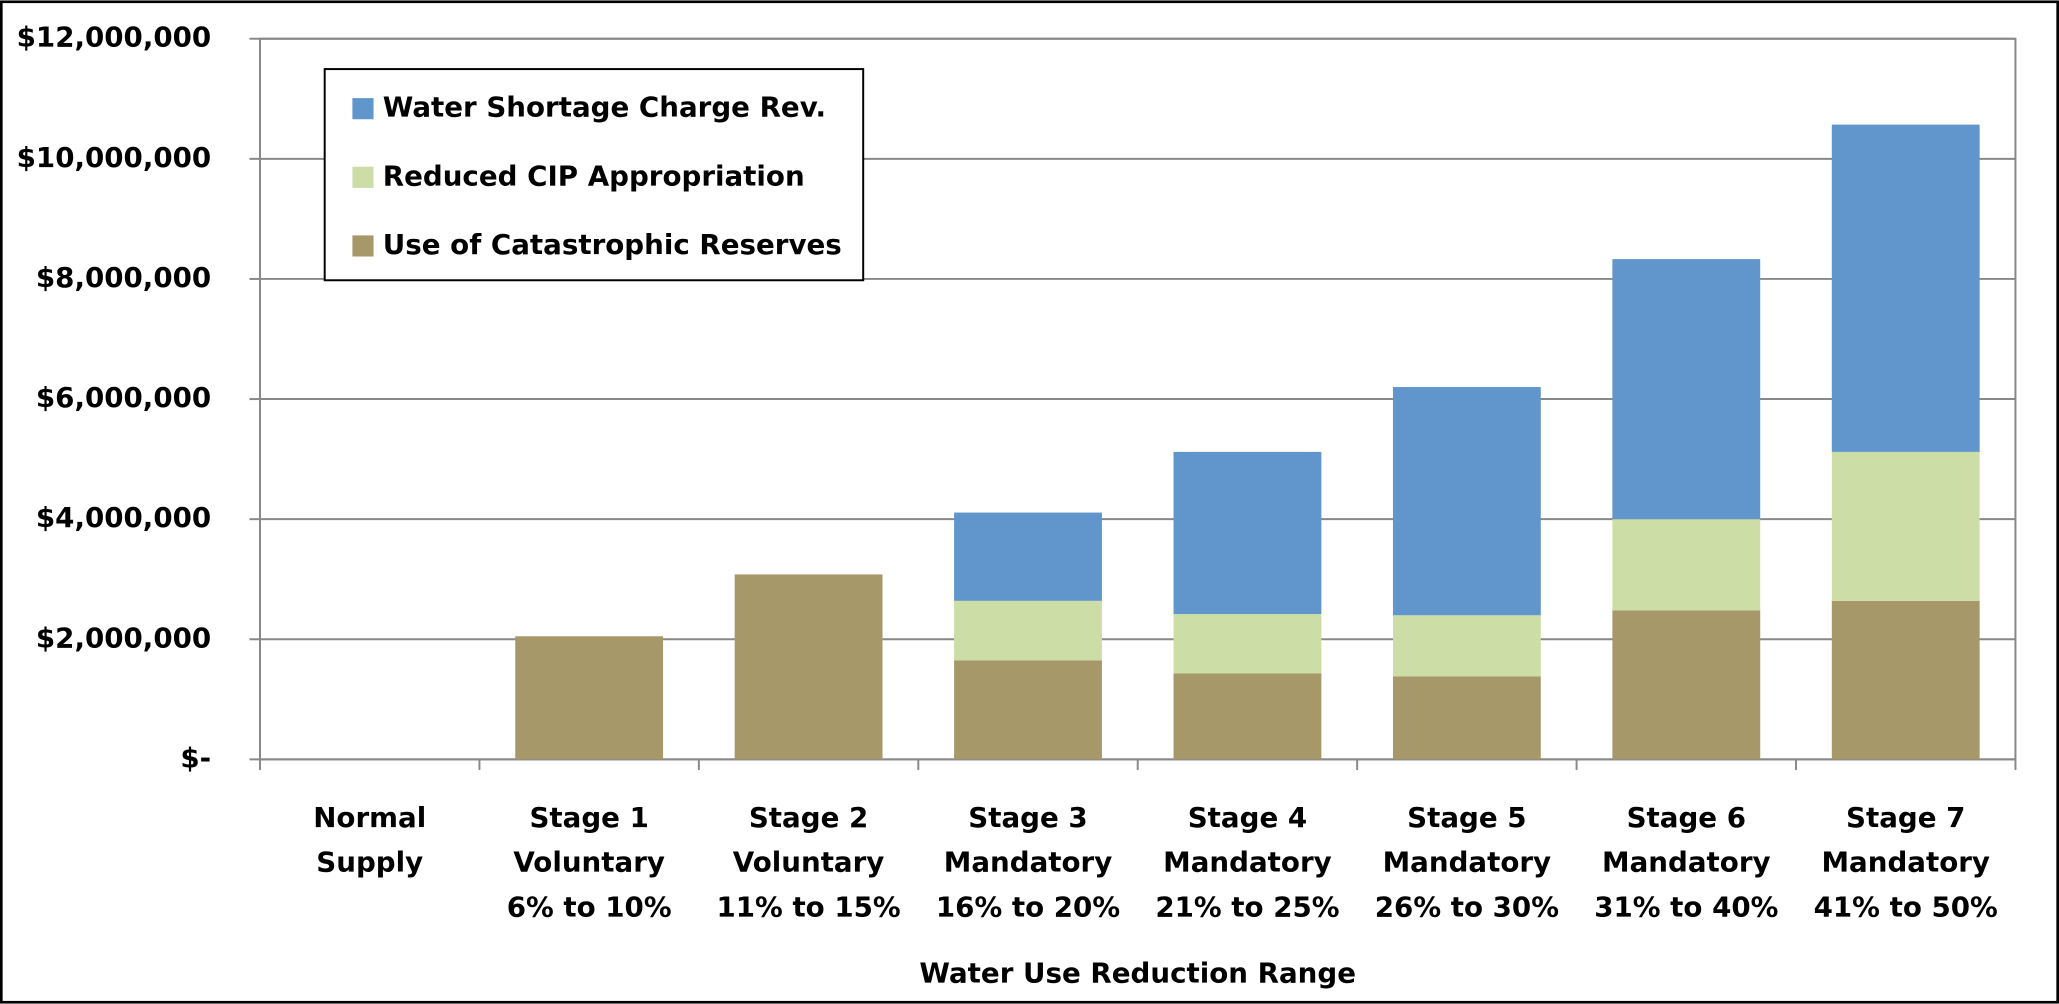  I want to click on x-tick-label-line: Stage 5, so click(1466, 817).